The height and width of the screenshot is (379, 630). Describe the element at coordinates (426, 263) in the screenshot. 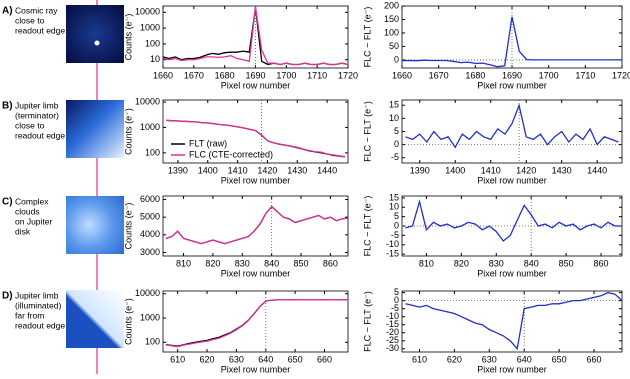

I see `x-tick-label: 810` at that location.